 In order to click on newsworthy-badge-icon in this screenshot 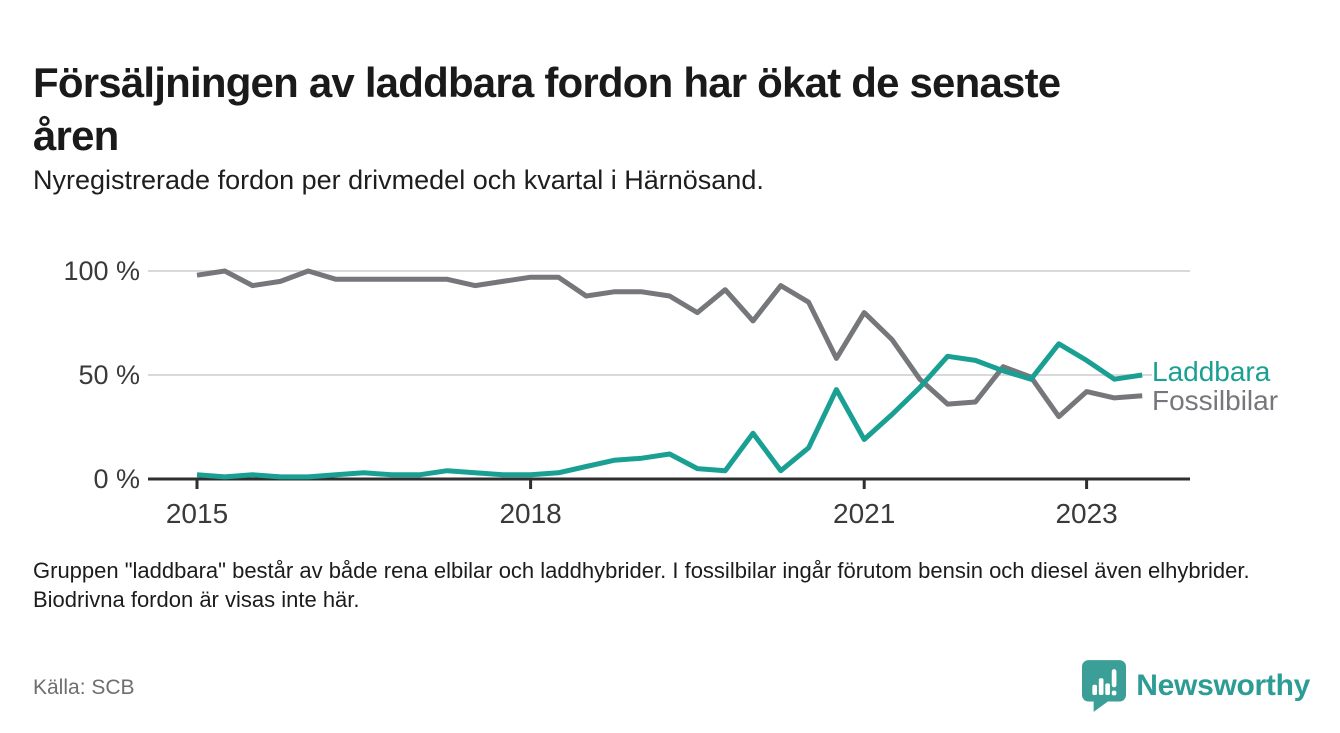, I will do `click(1104, 686)`.